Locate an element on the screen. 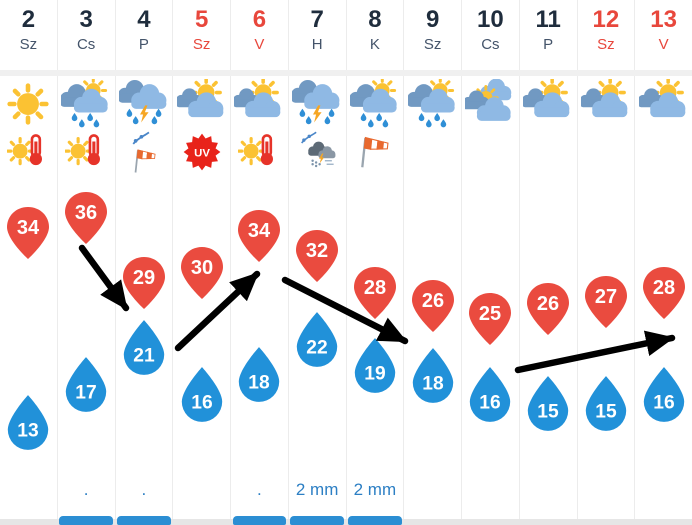 This screenshot has height=525, width=692. day-column: 2 Sz 34 13 is located at coordinates (29, 262).